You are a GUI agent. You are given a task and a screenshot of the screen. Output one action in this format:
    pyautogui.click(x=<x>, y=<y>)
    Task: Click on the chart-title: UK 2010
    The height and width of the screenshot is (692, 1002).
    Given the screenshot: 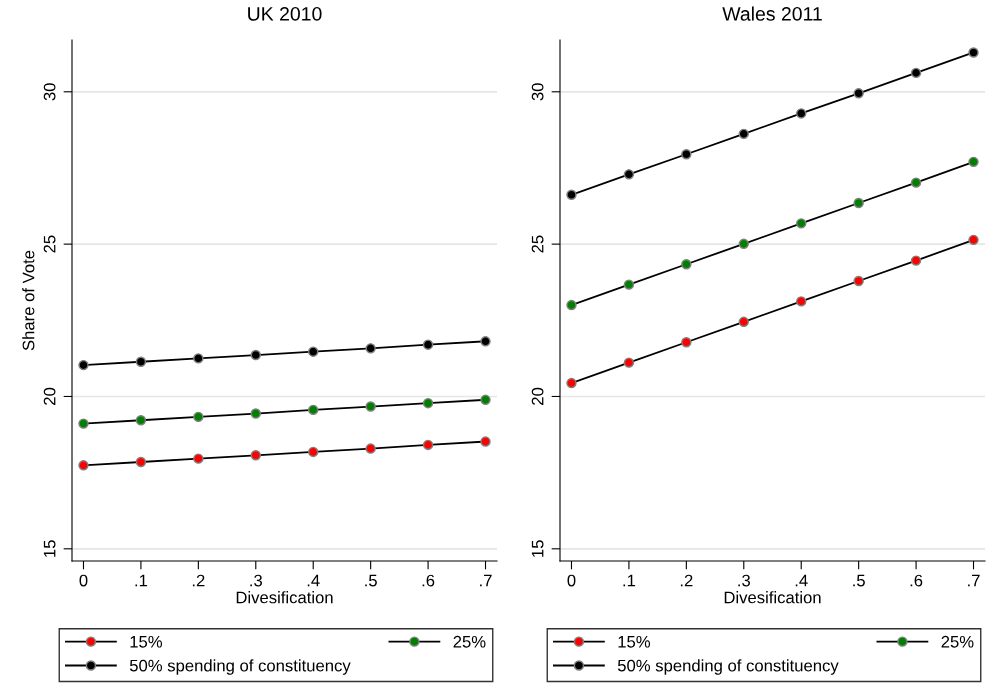 What is the action you would take?
    pyautogui.click(x=285, y=13)
    